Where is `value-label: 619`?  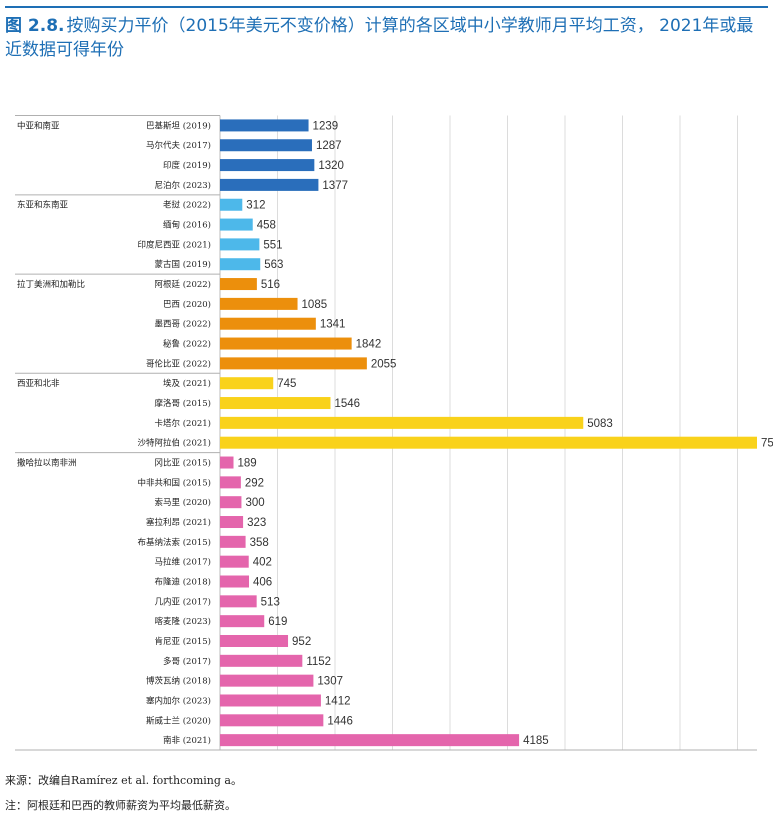 value-label: 619 is located at coordinates (277, 622).